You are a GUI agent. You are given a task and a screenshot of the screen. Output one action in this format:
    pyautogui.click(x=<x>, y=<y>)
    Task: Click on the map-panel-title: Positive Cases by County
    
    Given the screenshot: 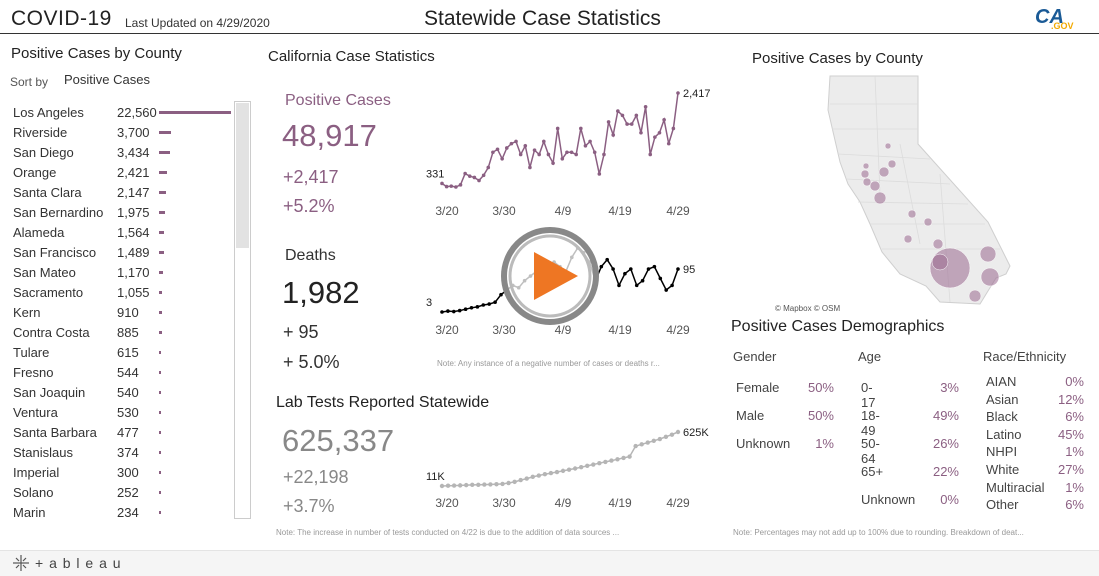 What is the action you would take?
    pyautogui.click(x=837, y=58)
    